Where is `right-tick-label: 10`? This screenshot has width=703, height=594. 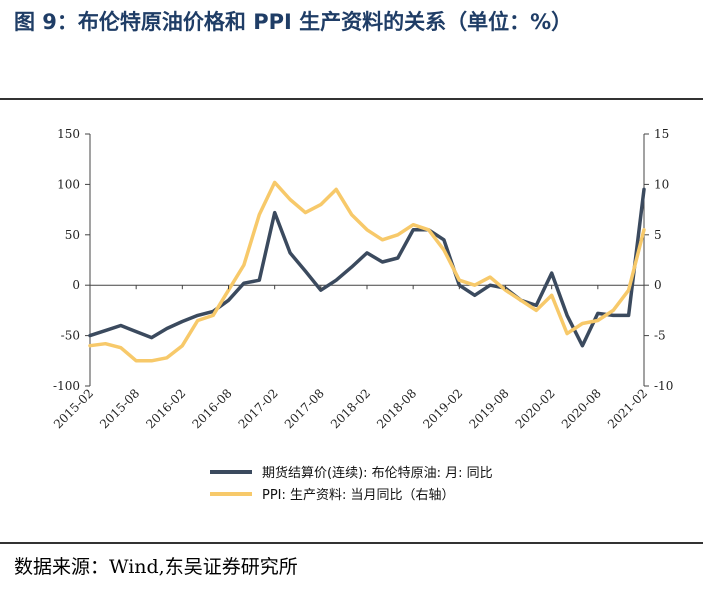
right-tick-label: 10 is located at coordinates (661, 184).